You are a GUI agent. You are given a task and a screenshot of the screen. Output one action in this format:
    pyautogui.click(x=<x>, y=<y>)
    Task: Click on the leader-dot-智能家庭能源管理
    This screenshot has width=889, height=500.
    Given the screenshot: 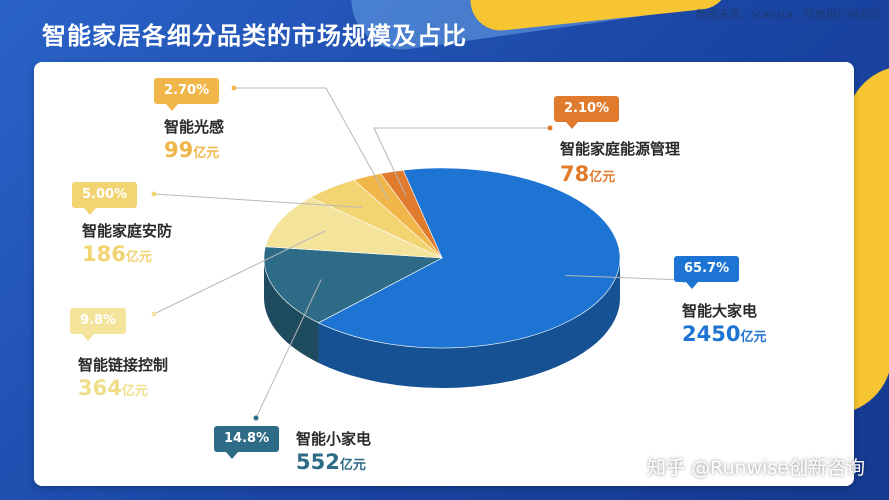 What is the action you would take?
    pyautogui.click(x=550, y=128)
    